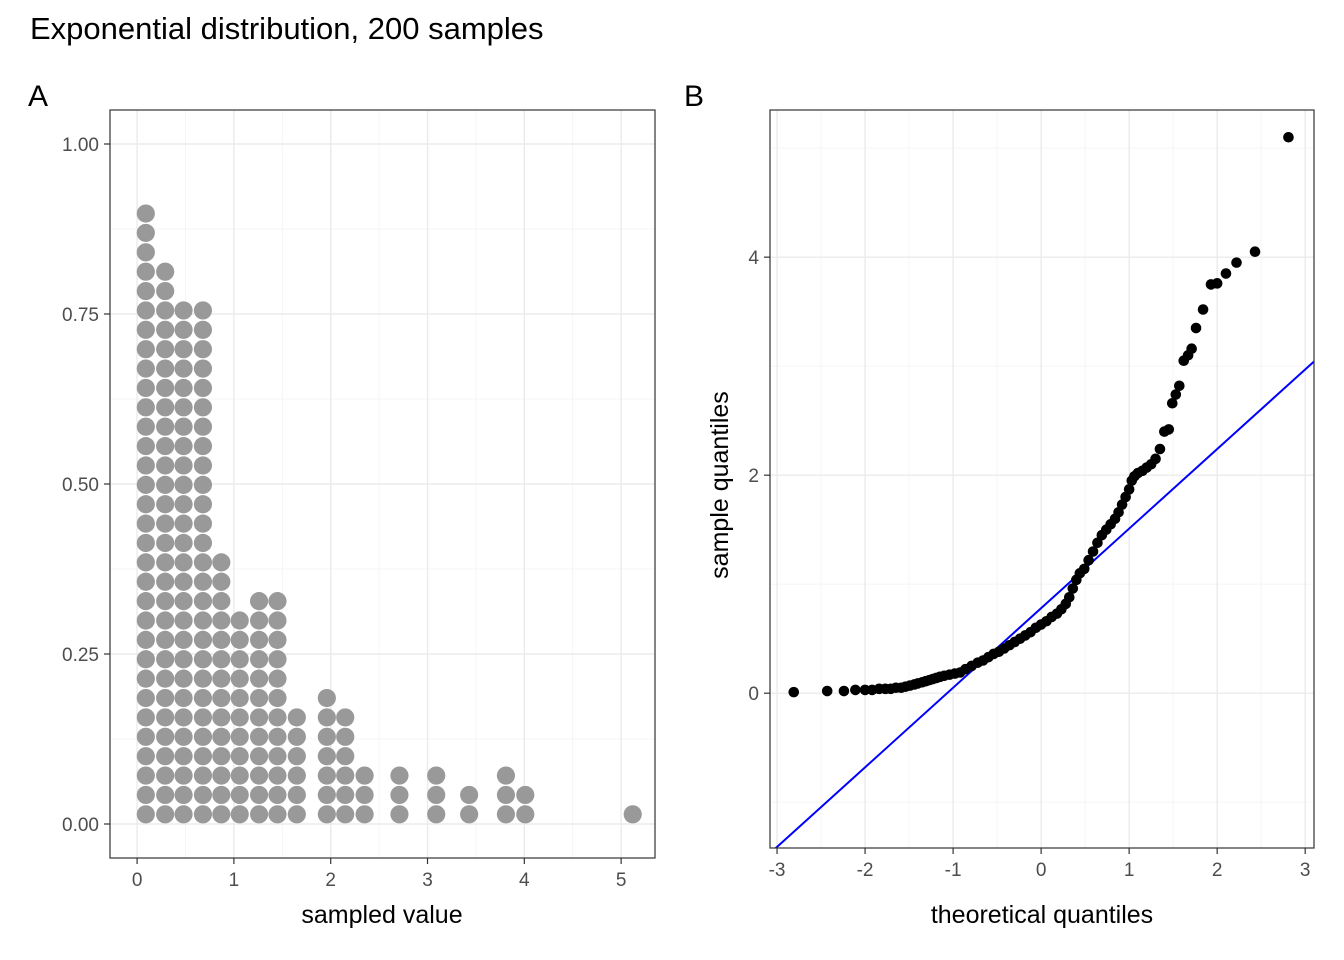 The height and width of the screenshot is (960, 1344). Describe the element at coordinates (1041, 870) in the screenshot. I see `panel-b-x-tick-label: 0` at that location.